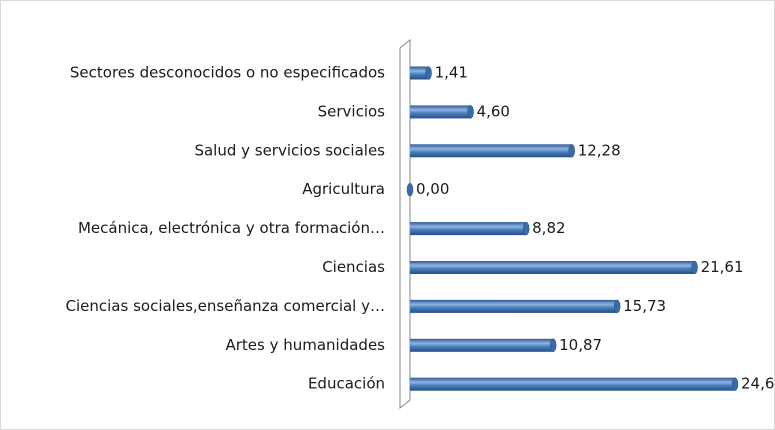 The width and height of the screenshot is (775, 430). What do you see at coordinates (343, 189) in the screenshot?
I see `category-label: Agricultura` at bounding box center [343, 189].